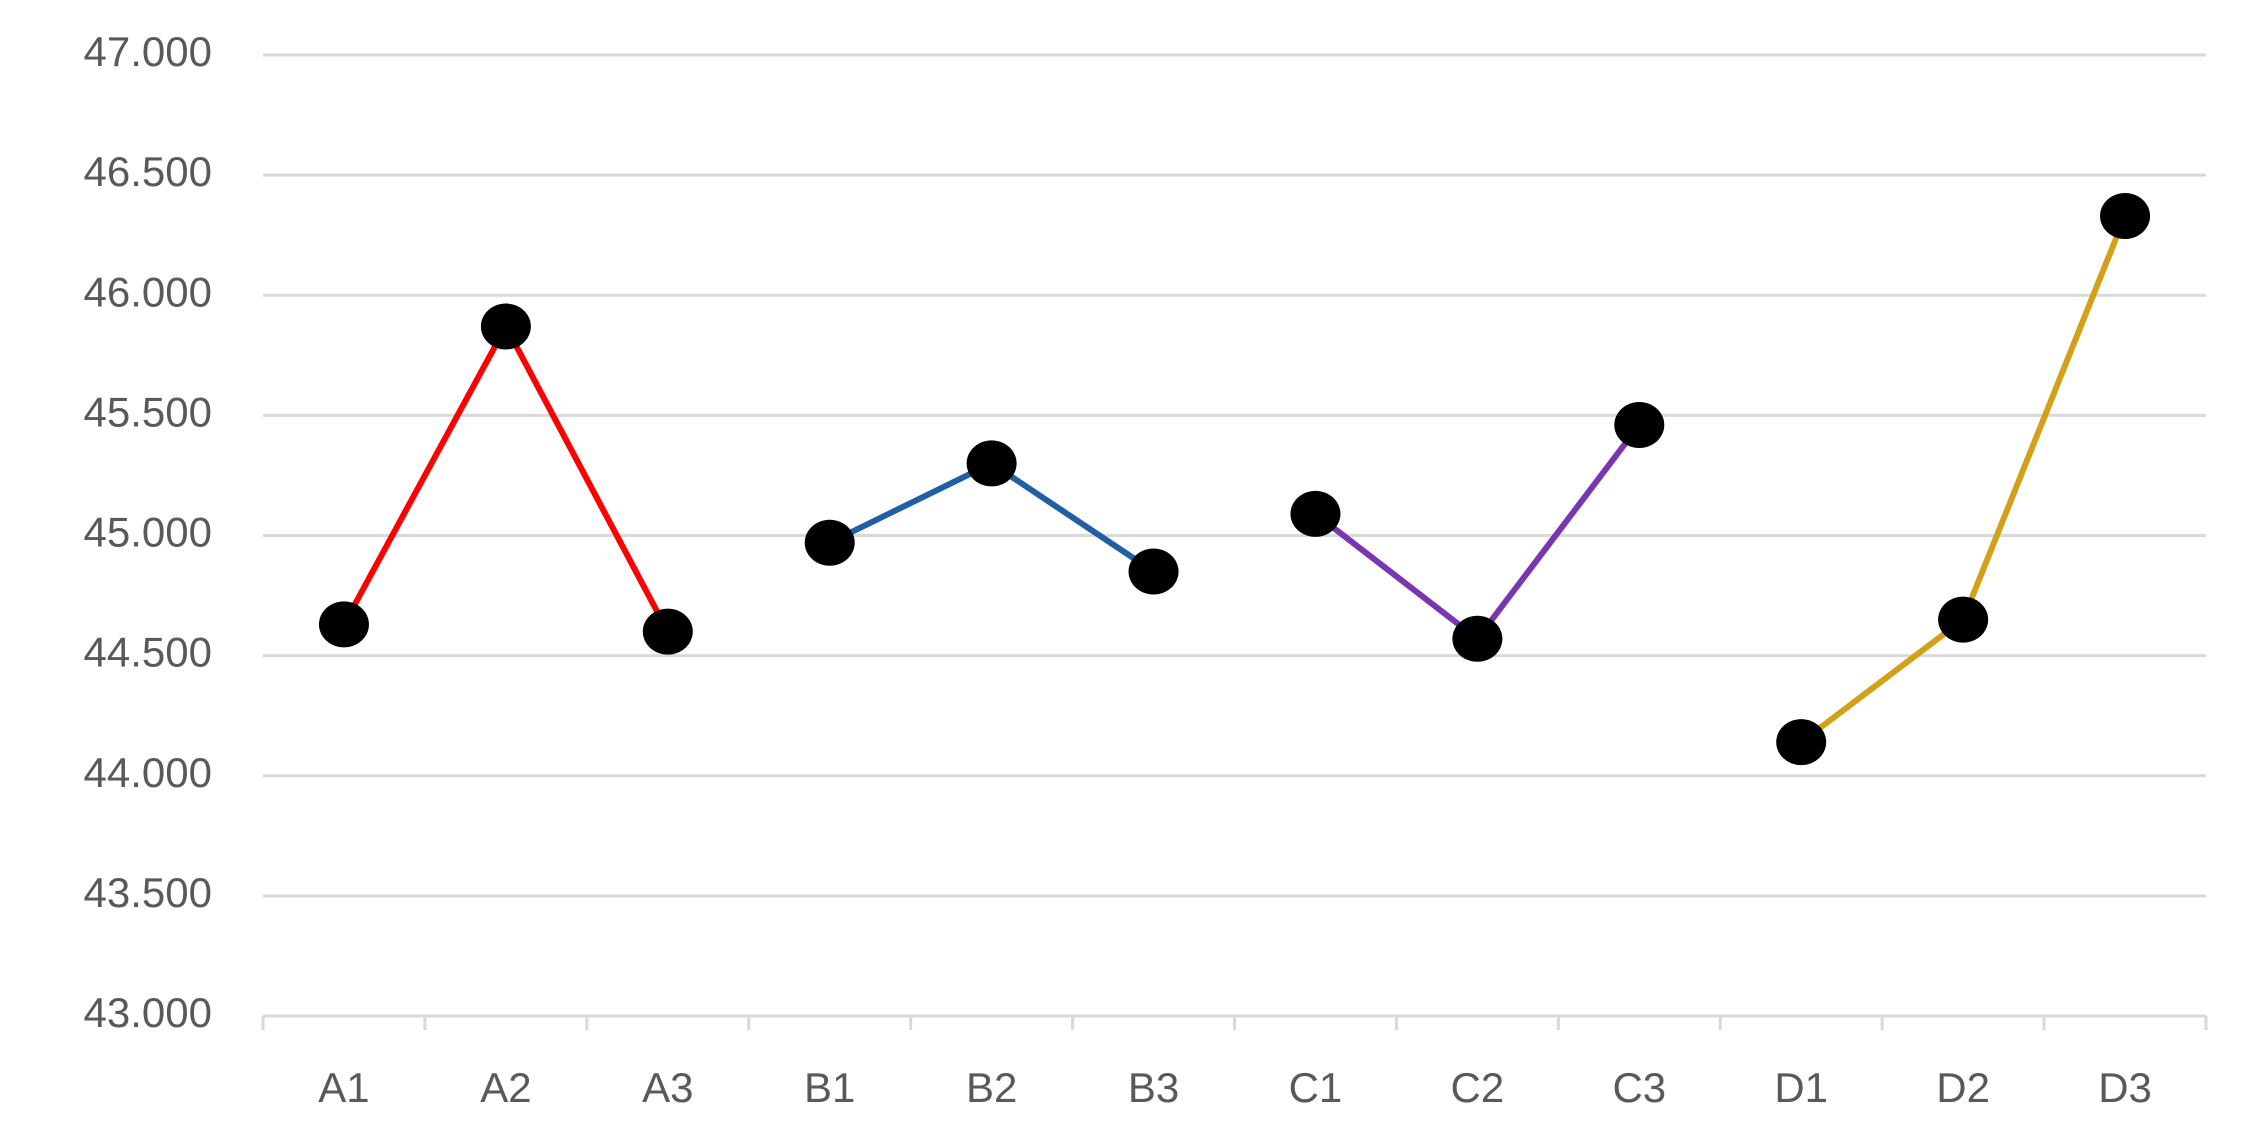 The width and height of the screenshot is (2243, 1144). I want to click on x-tick-label: C2, so click(1478, 1087).